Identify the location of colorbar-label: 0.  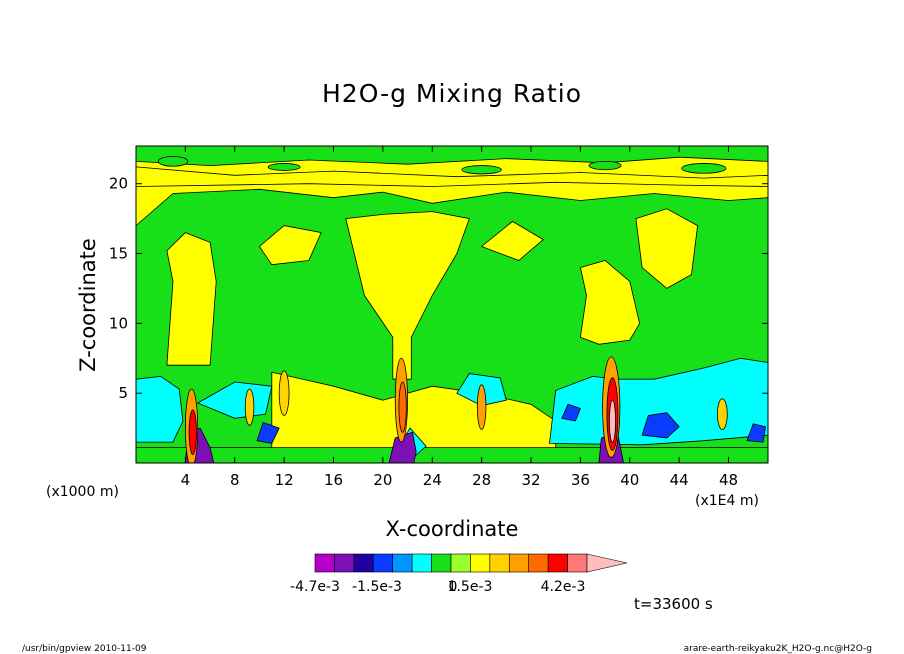
(453, 587).